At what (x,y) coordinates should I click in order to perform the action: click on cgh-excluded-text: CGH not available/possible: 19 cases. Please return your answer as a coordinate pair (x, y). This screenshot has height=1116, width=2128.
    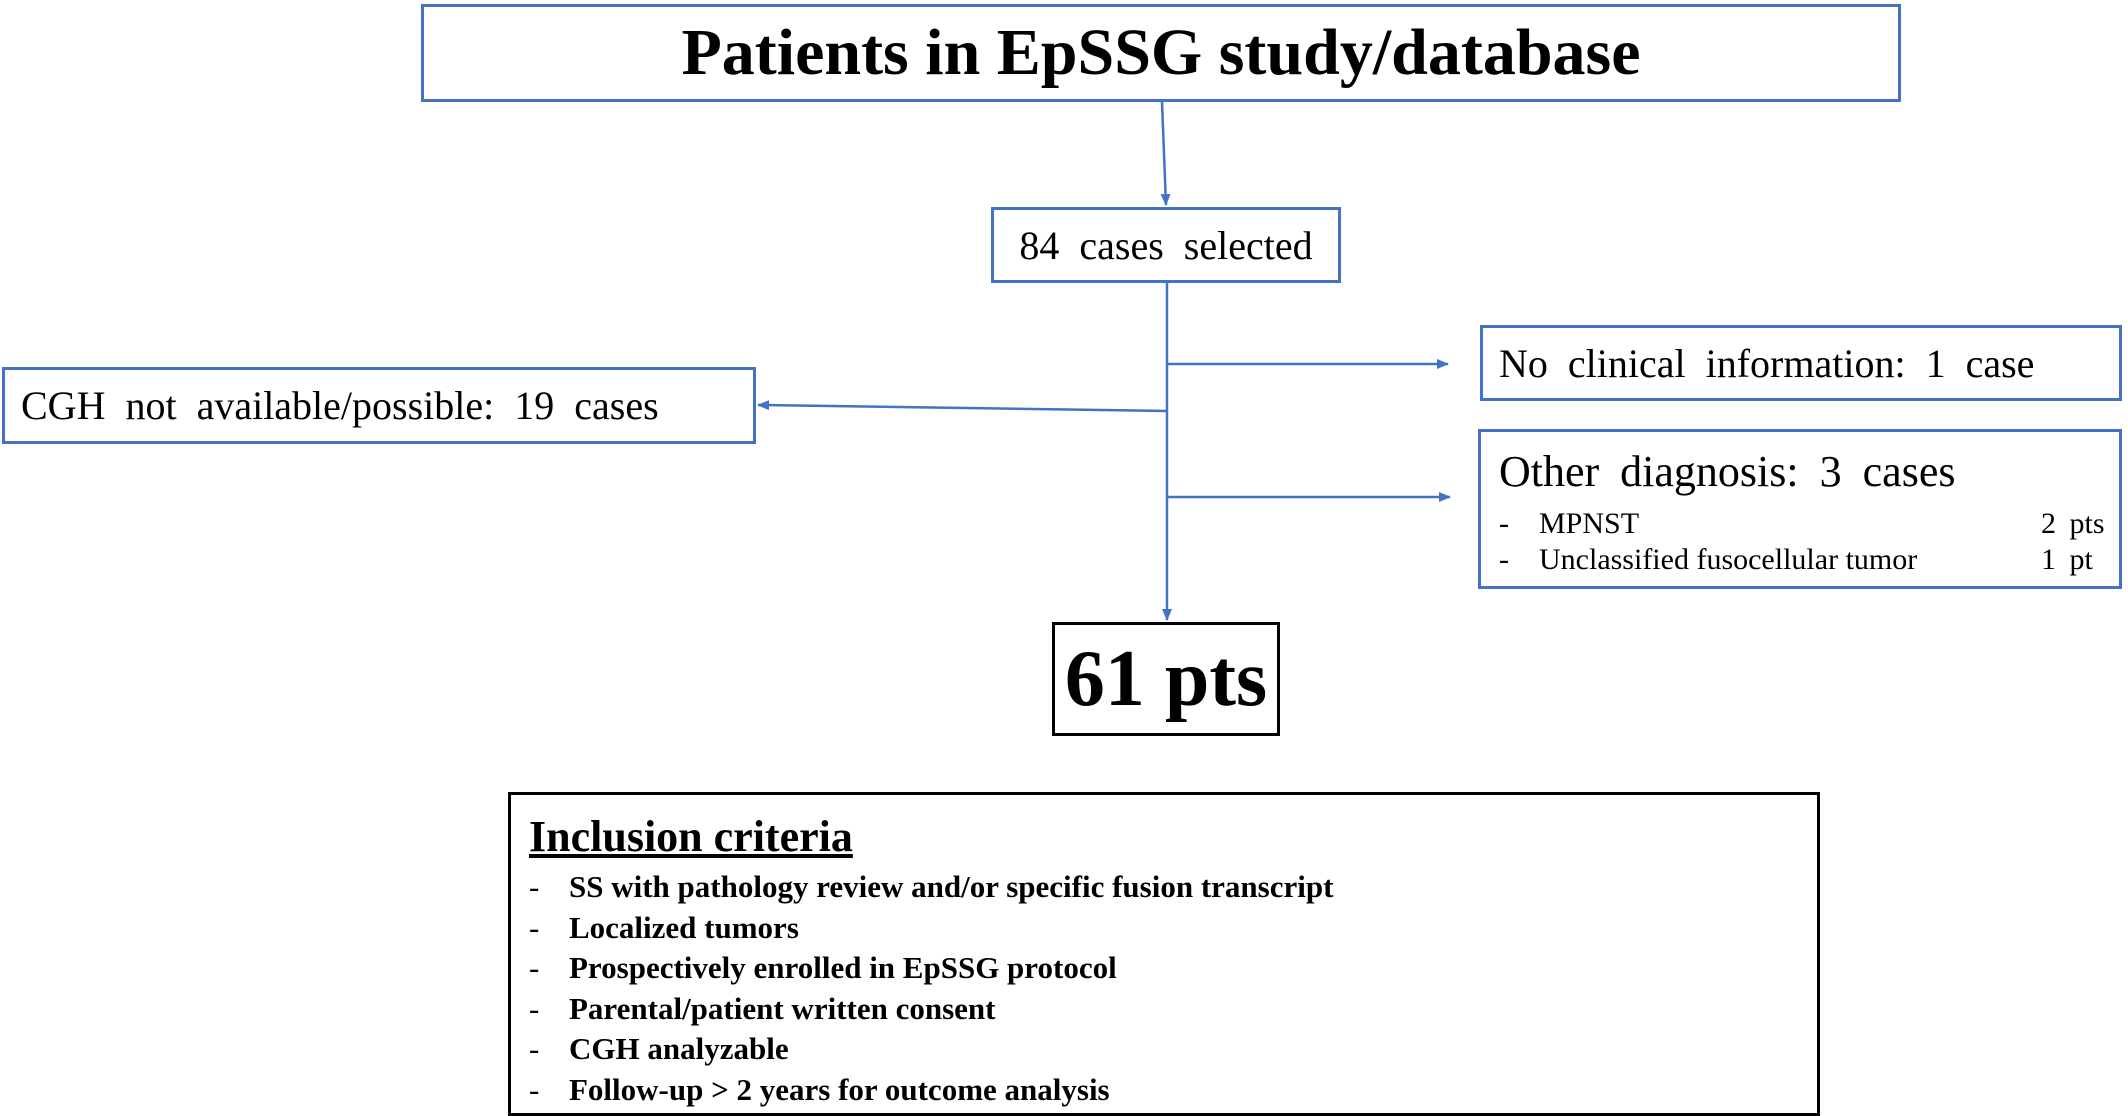
    Looking at the image, I should click on (340, 405).